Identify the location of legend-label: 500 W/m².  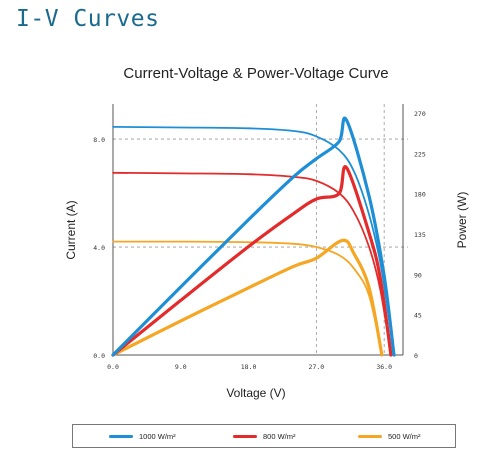
(404, 436).